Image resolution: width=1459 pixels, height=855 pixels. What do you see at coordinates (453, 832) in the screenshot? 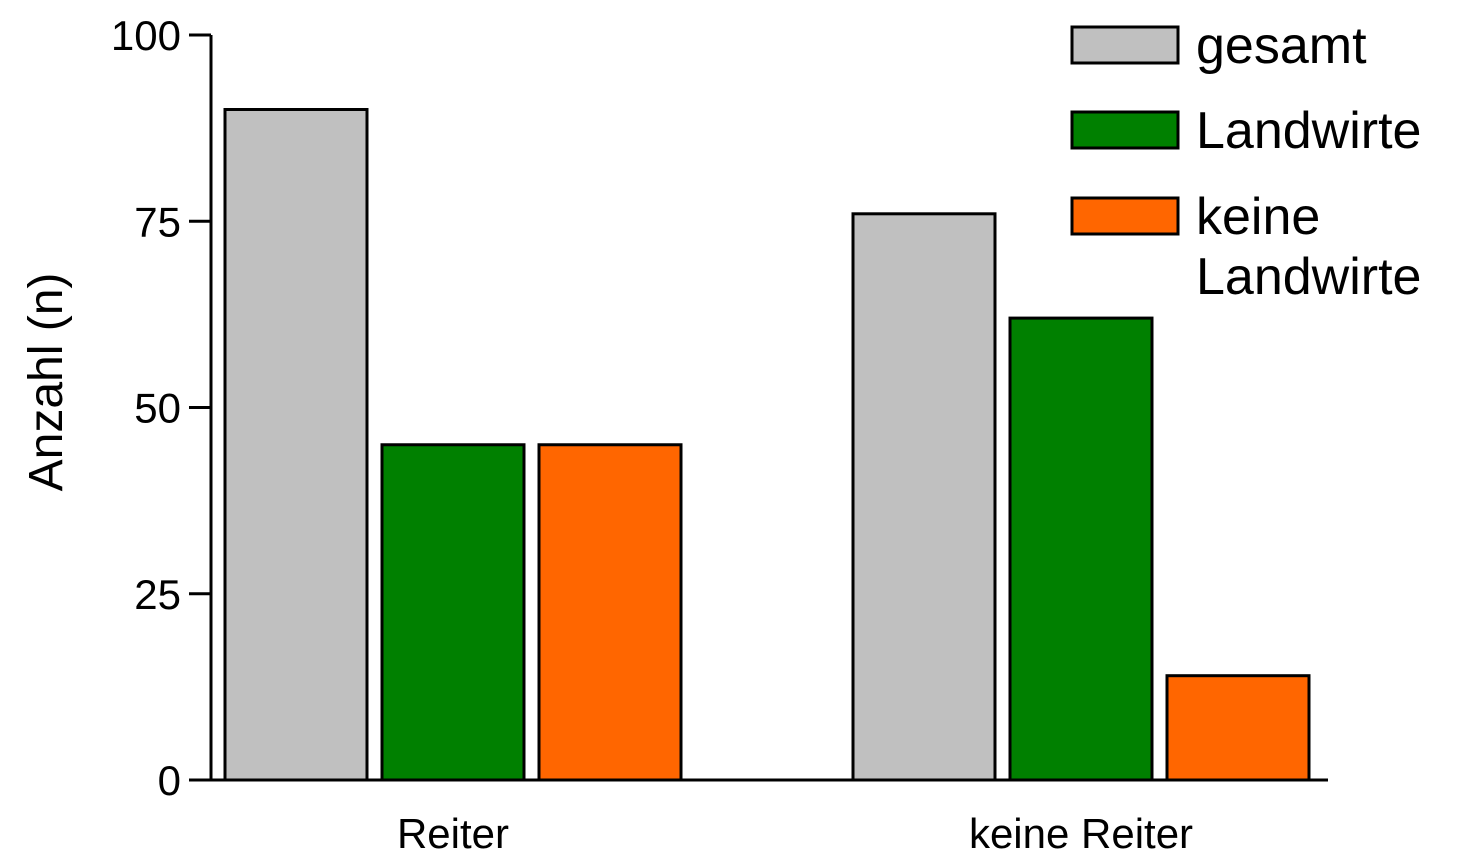
I see `x-category-label-1: Reiter` at bounding box center [453, 832].